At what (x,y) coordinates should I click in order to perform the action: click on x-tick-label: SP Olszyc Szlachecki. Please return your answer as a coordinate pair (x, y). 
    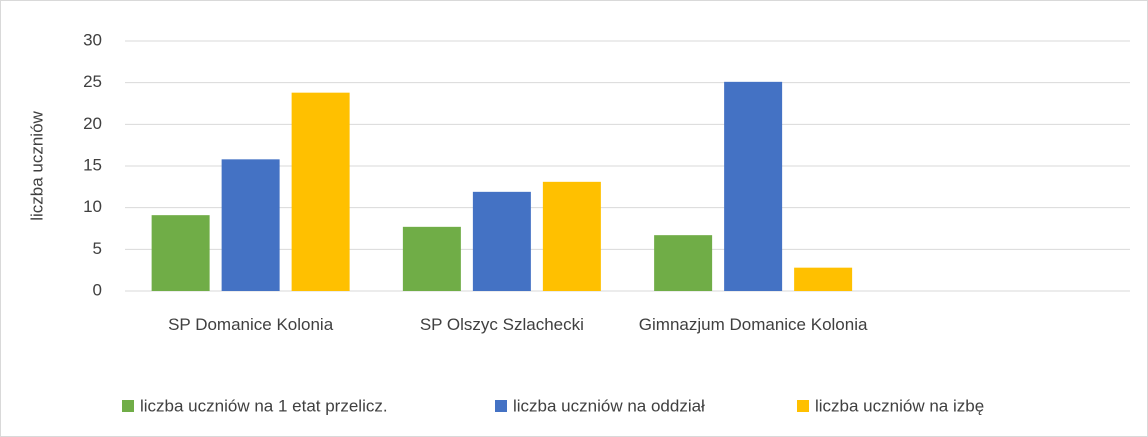
    Looking at the image, I should click on (501, 324).